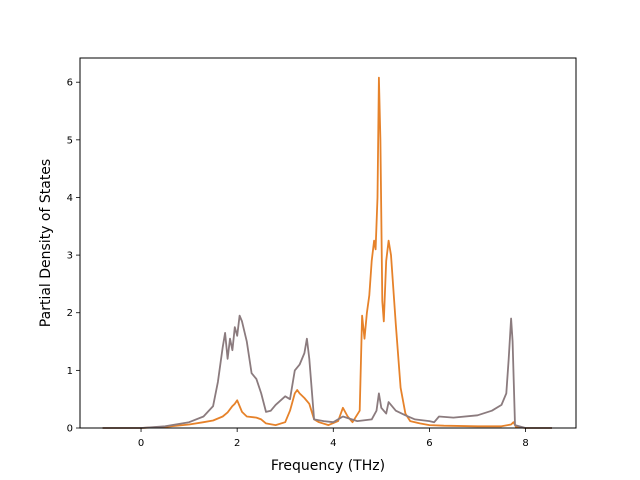 Image resolution: width=640 pixels, height=480 pixels. Describe the element at coordinates (70, 256) in the screenshot. I see `y-tick-label: 3` at that location.